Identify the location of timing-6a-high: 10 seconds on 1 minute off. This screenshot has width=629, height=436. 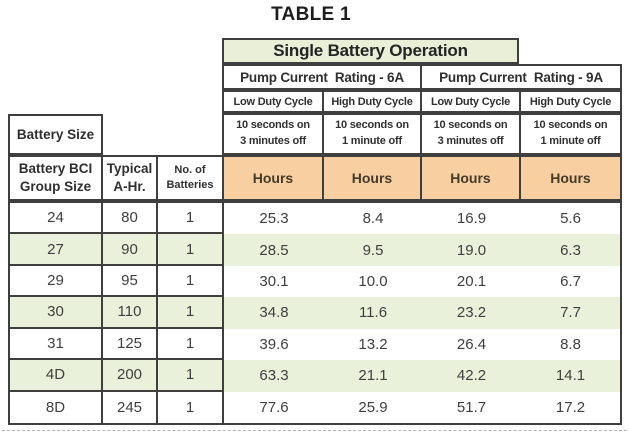
(373, 134).